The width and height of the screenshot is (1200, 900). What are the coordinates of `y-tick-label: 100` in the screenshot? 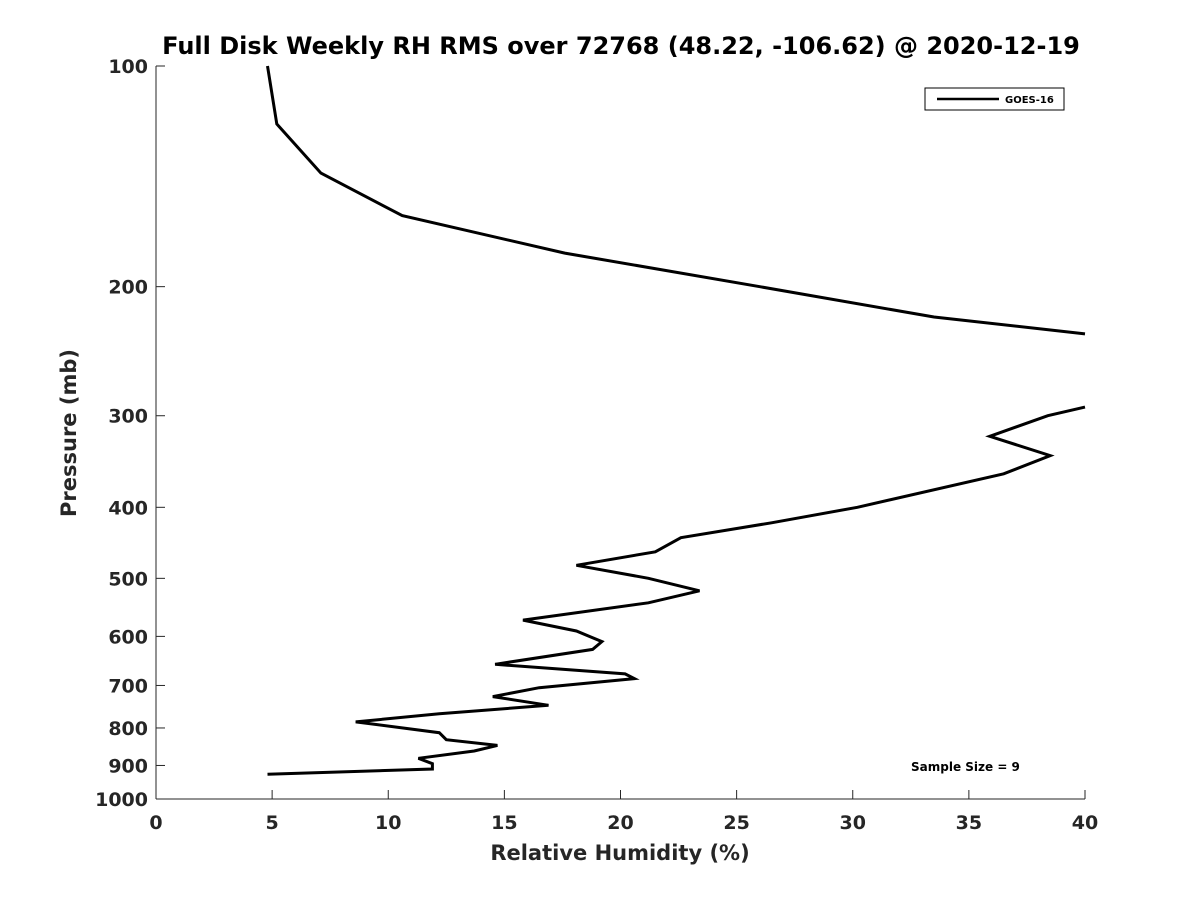 It's located at (128, 67).